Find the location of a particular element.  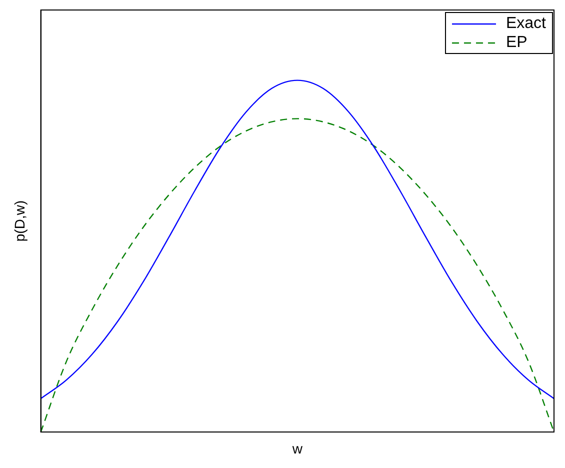

x-axis-title: w is located at coordinates (297, 448).